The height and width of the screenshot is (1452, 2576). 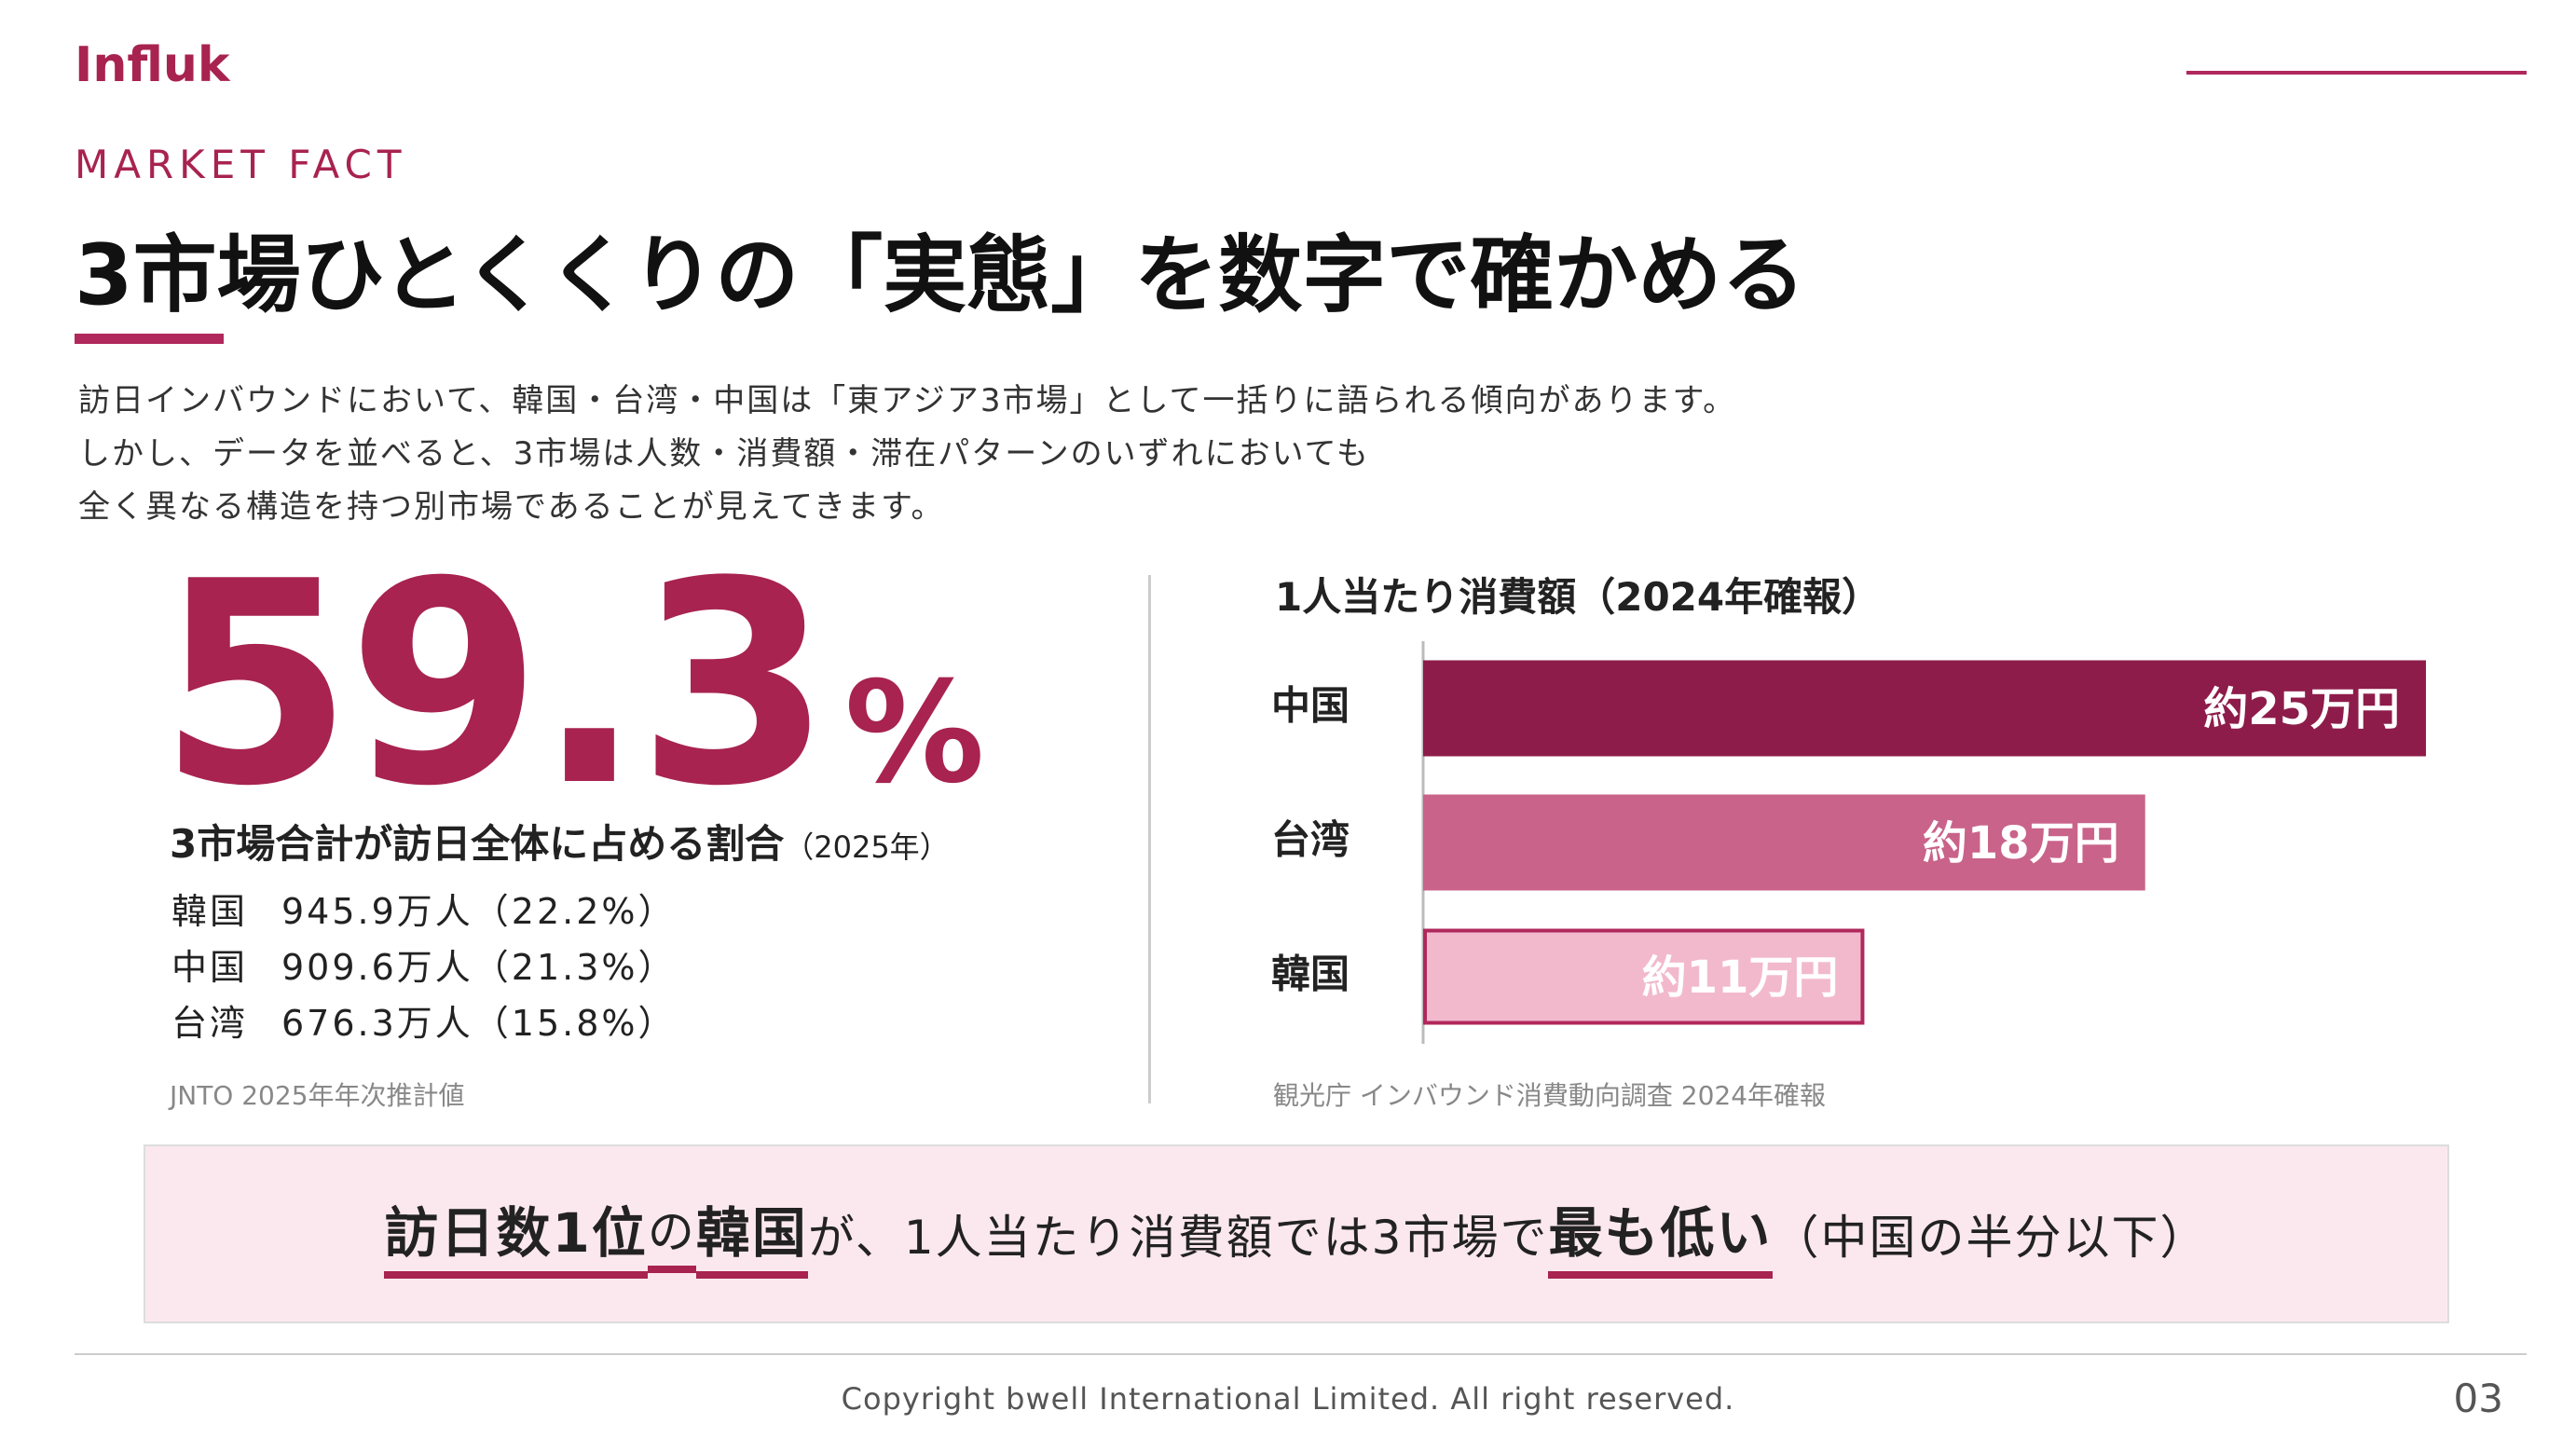 I want to click on caption: 3市場合計が訪日全体に占める割合, so click(x=477, y=844).